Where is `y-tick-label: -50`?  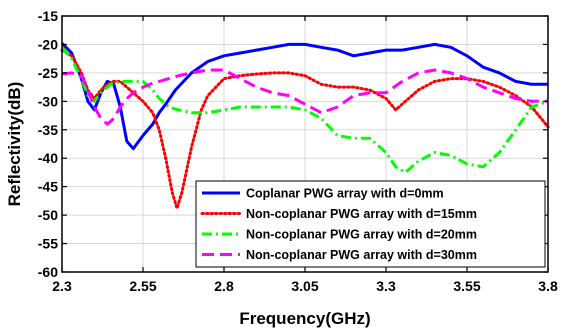 y-tick-label: -50 is located at coordinates (48, 215).